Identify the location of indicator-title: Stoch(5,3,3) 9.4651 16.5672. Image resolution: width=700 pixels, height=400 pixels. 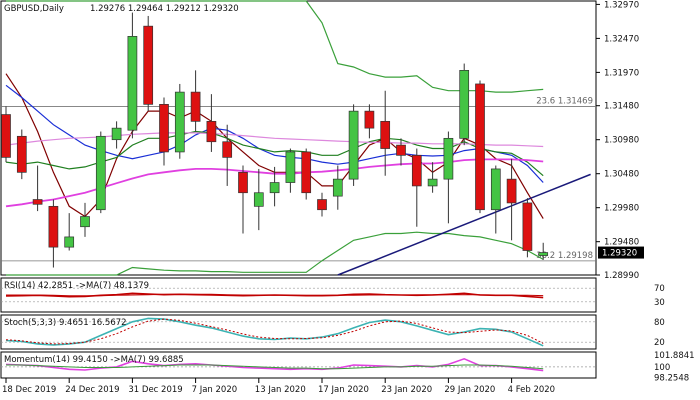
(65, 323).